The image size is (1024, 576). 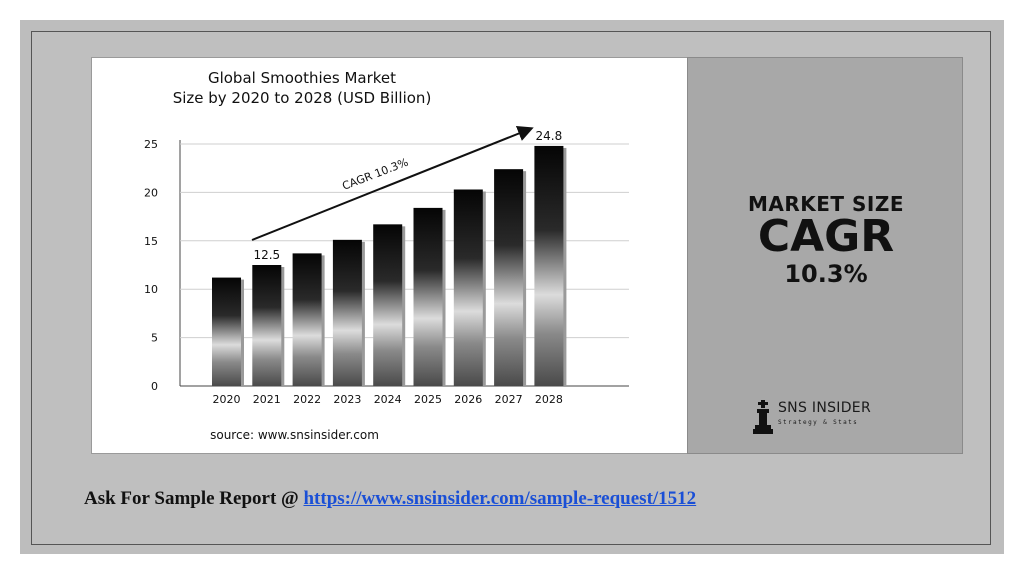 What do you see at coordinates (227, 399) in the screenshot?
I see `x-tick-label: 2020` at bounding box center [227, 399].